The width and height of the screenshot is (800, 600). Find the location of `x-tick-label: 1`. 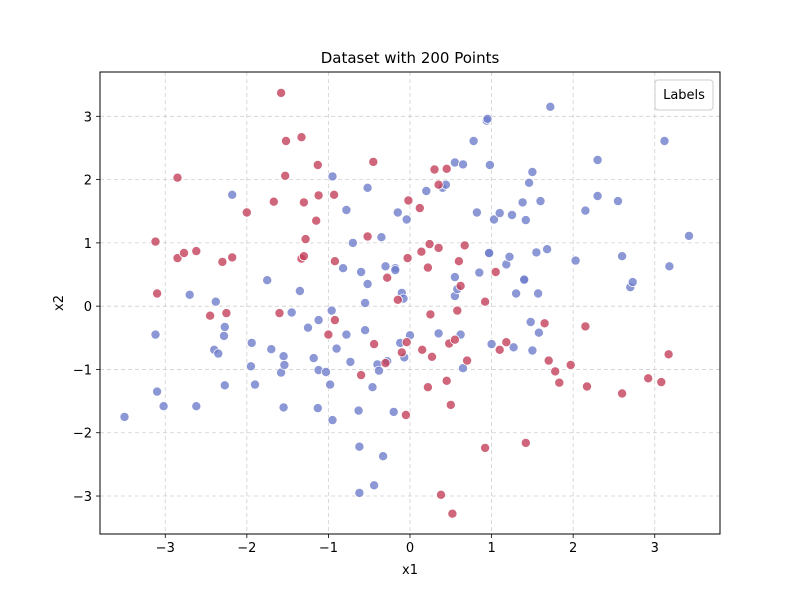

x-tick-label: 1 is located at coordinates (491, 548).